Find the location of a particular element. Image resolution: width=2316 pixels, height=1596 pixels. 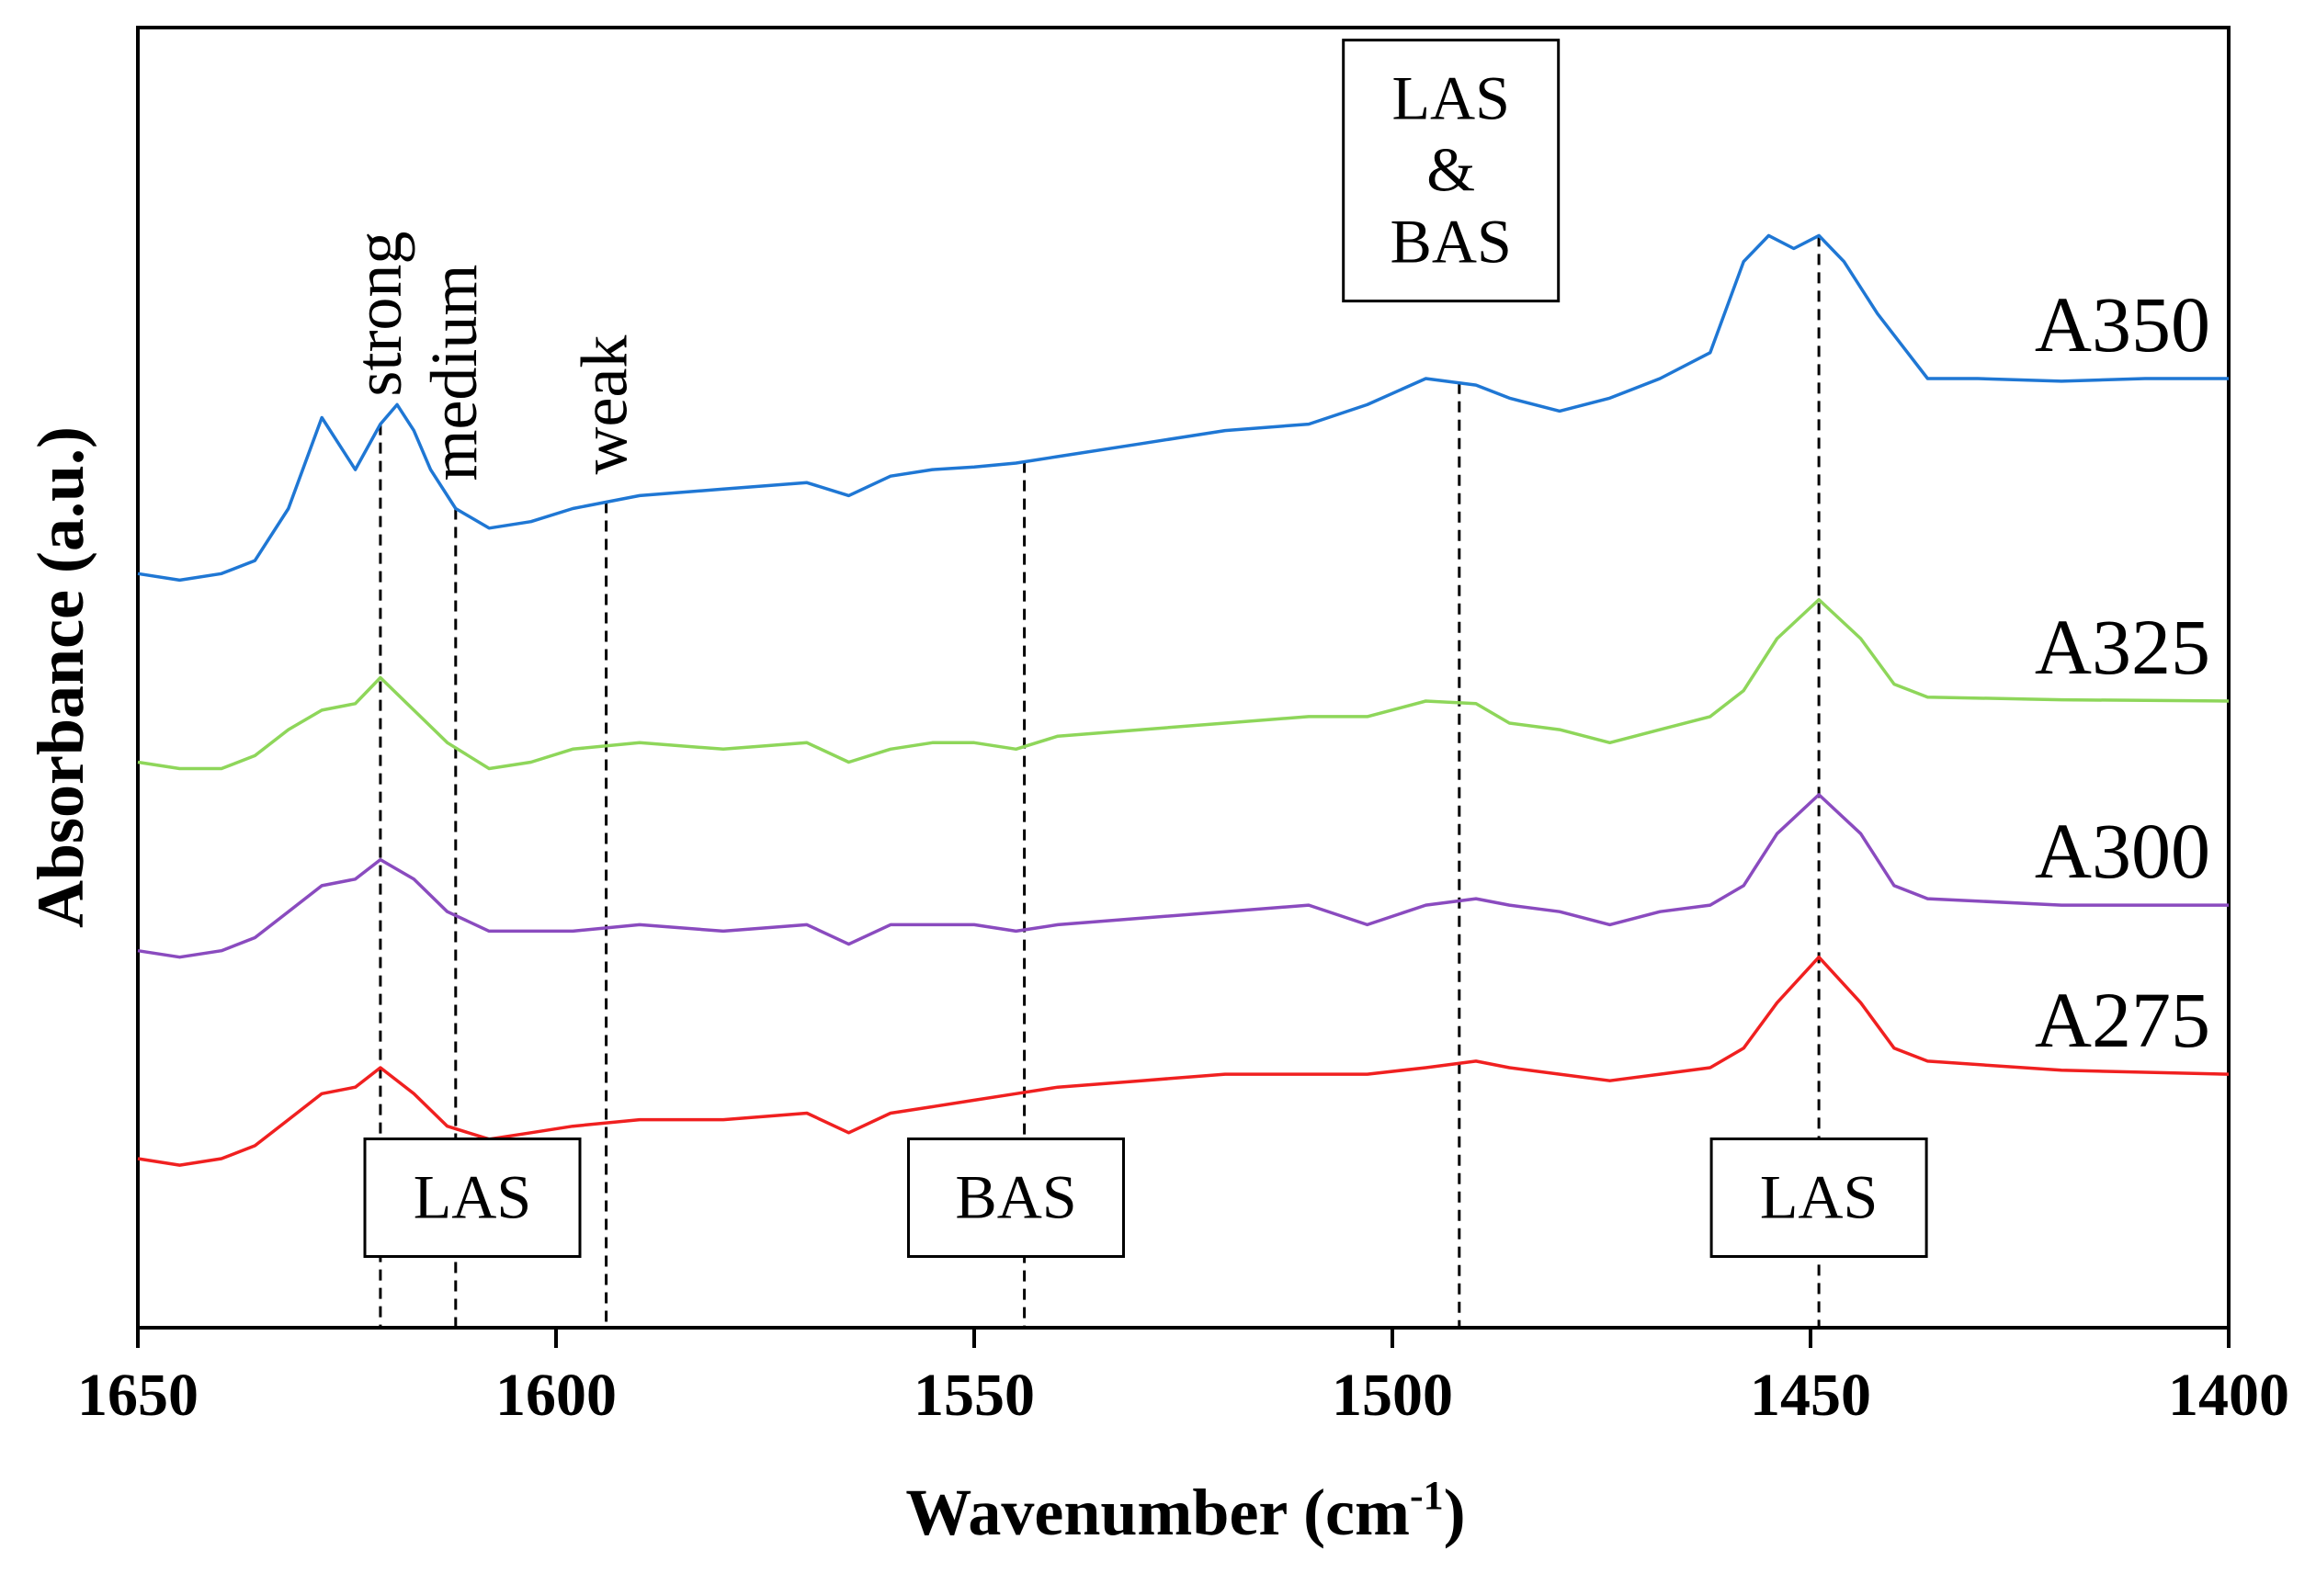

peak-label-medium: medium is located at coordinates (454, 373).